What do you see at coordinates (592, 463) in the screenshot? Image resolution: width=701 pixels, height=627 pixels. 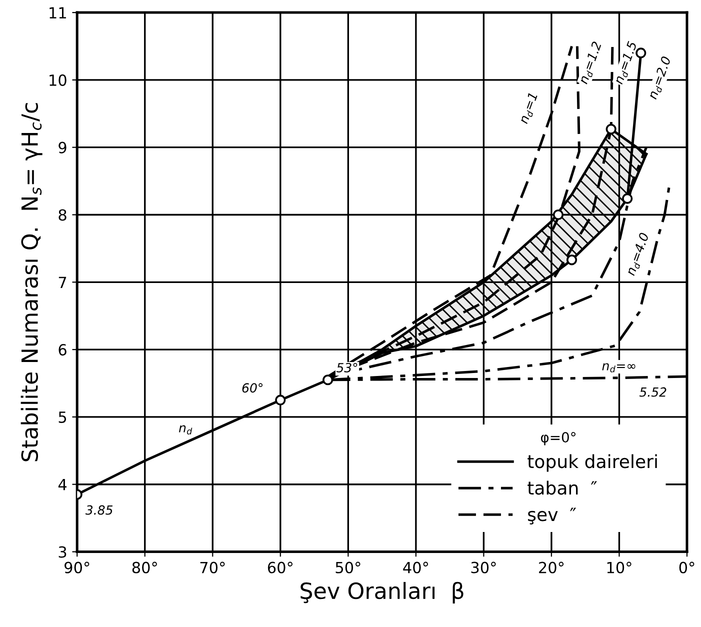 I see `legend-label: topuk daireleri` at bounding box center [592, 463].